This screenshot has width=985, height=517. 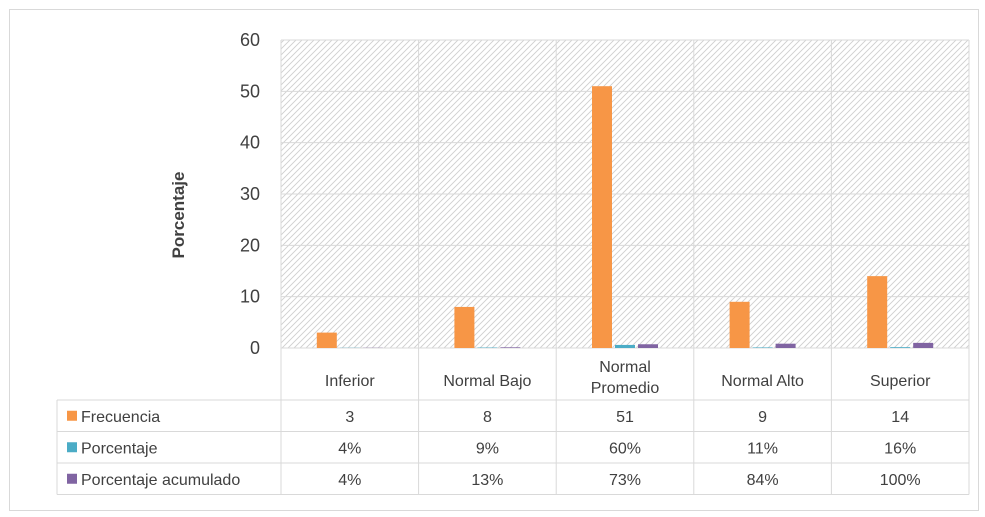 I want to click on legend-label: Porcentaje acumulado, so click(x=160, y=480).